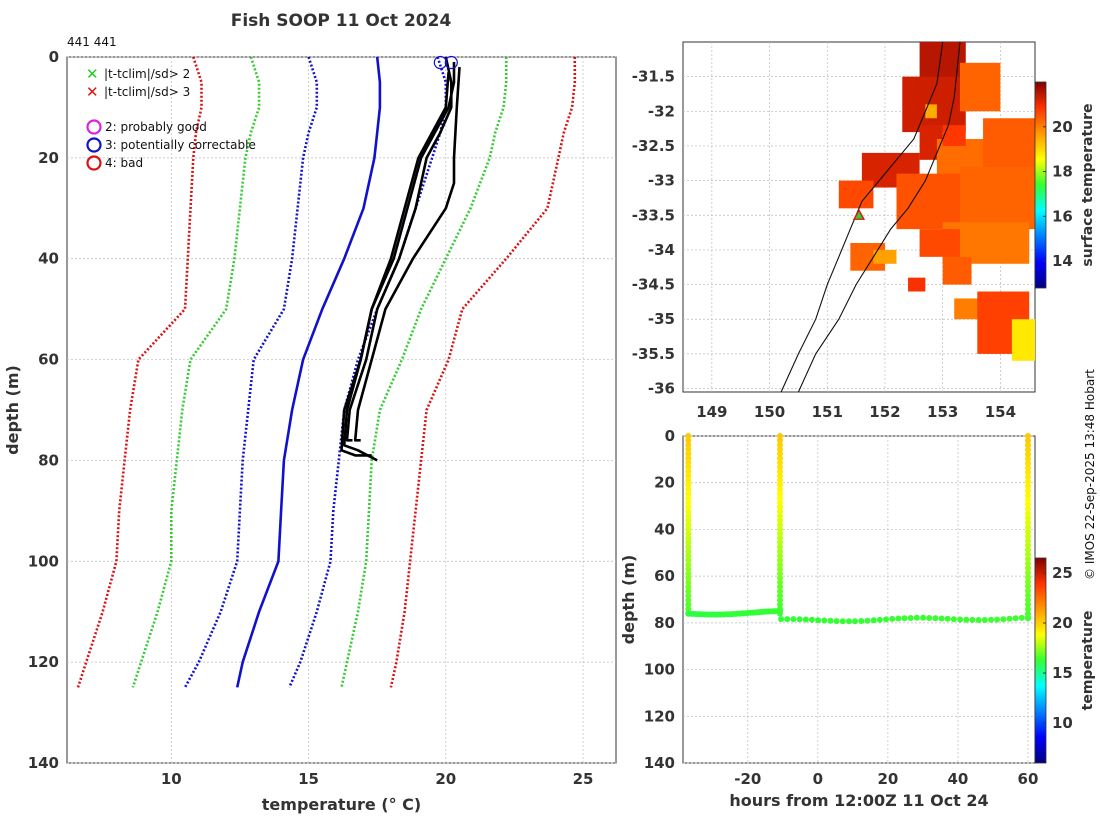 This screenshot has width=1100, height=820. What do you see at coordinates (445, 779) in the screenshot?
I see `profile-x-tick-label: 20` at bounding box center [445, 779].